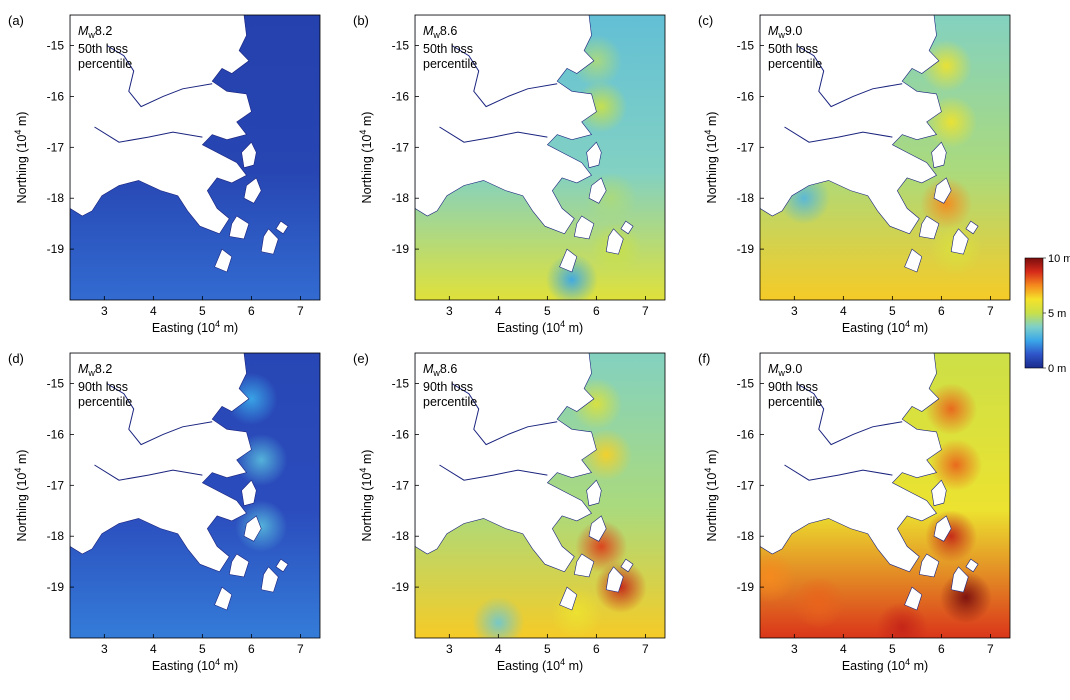  What do you see at coordinates (1057, 369) in the screenshot?
I see `colorbar-label: 0 m` at bounding box center [1057, 369].